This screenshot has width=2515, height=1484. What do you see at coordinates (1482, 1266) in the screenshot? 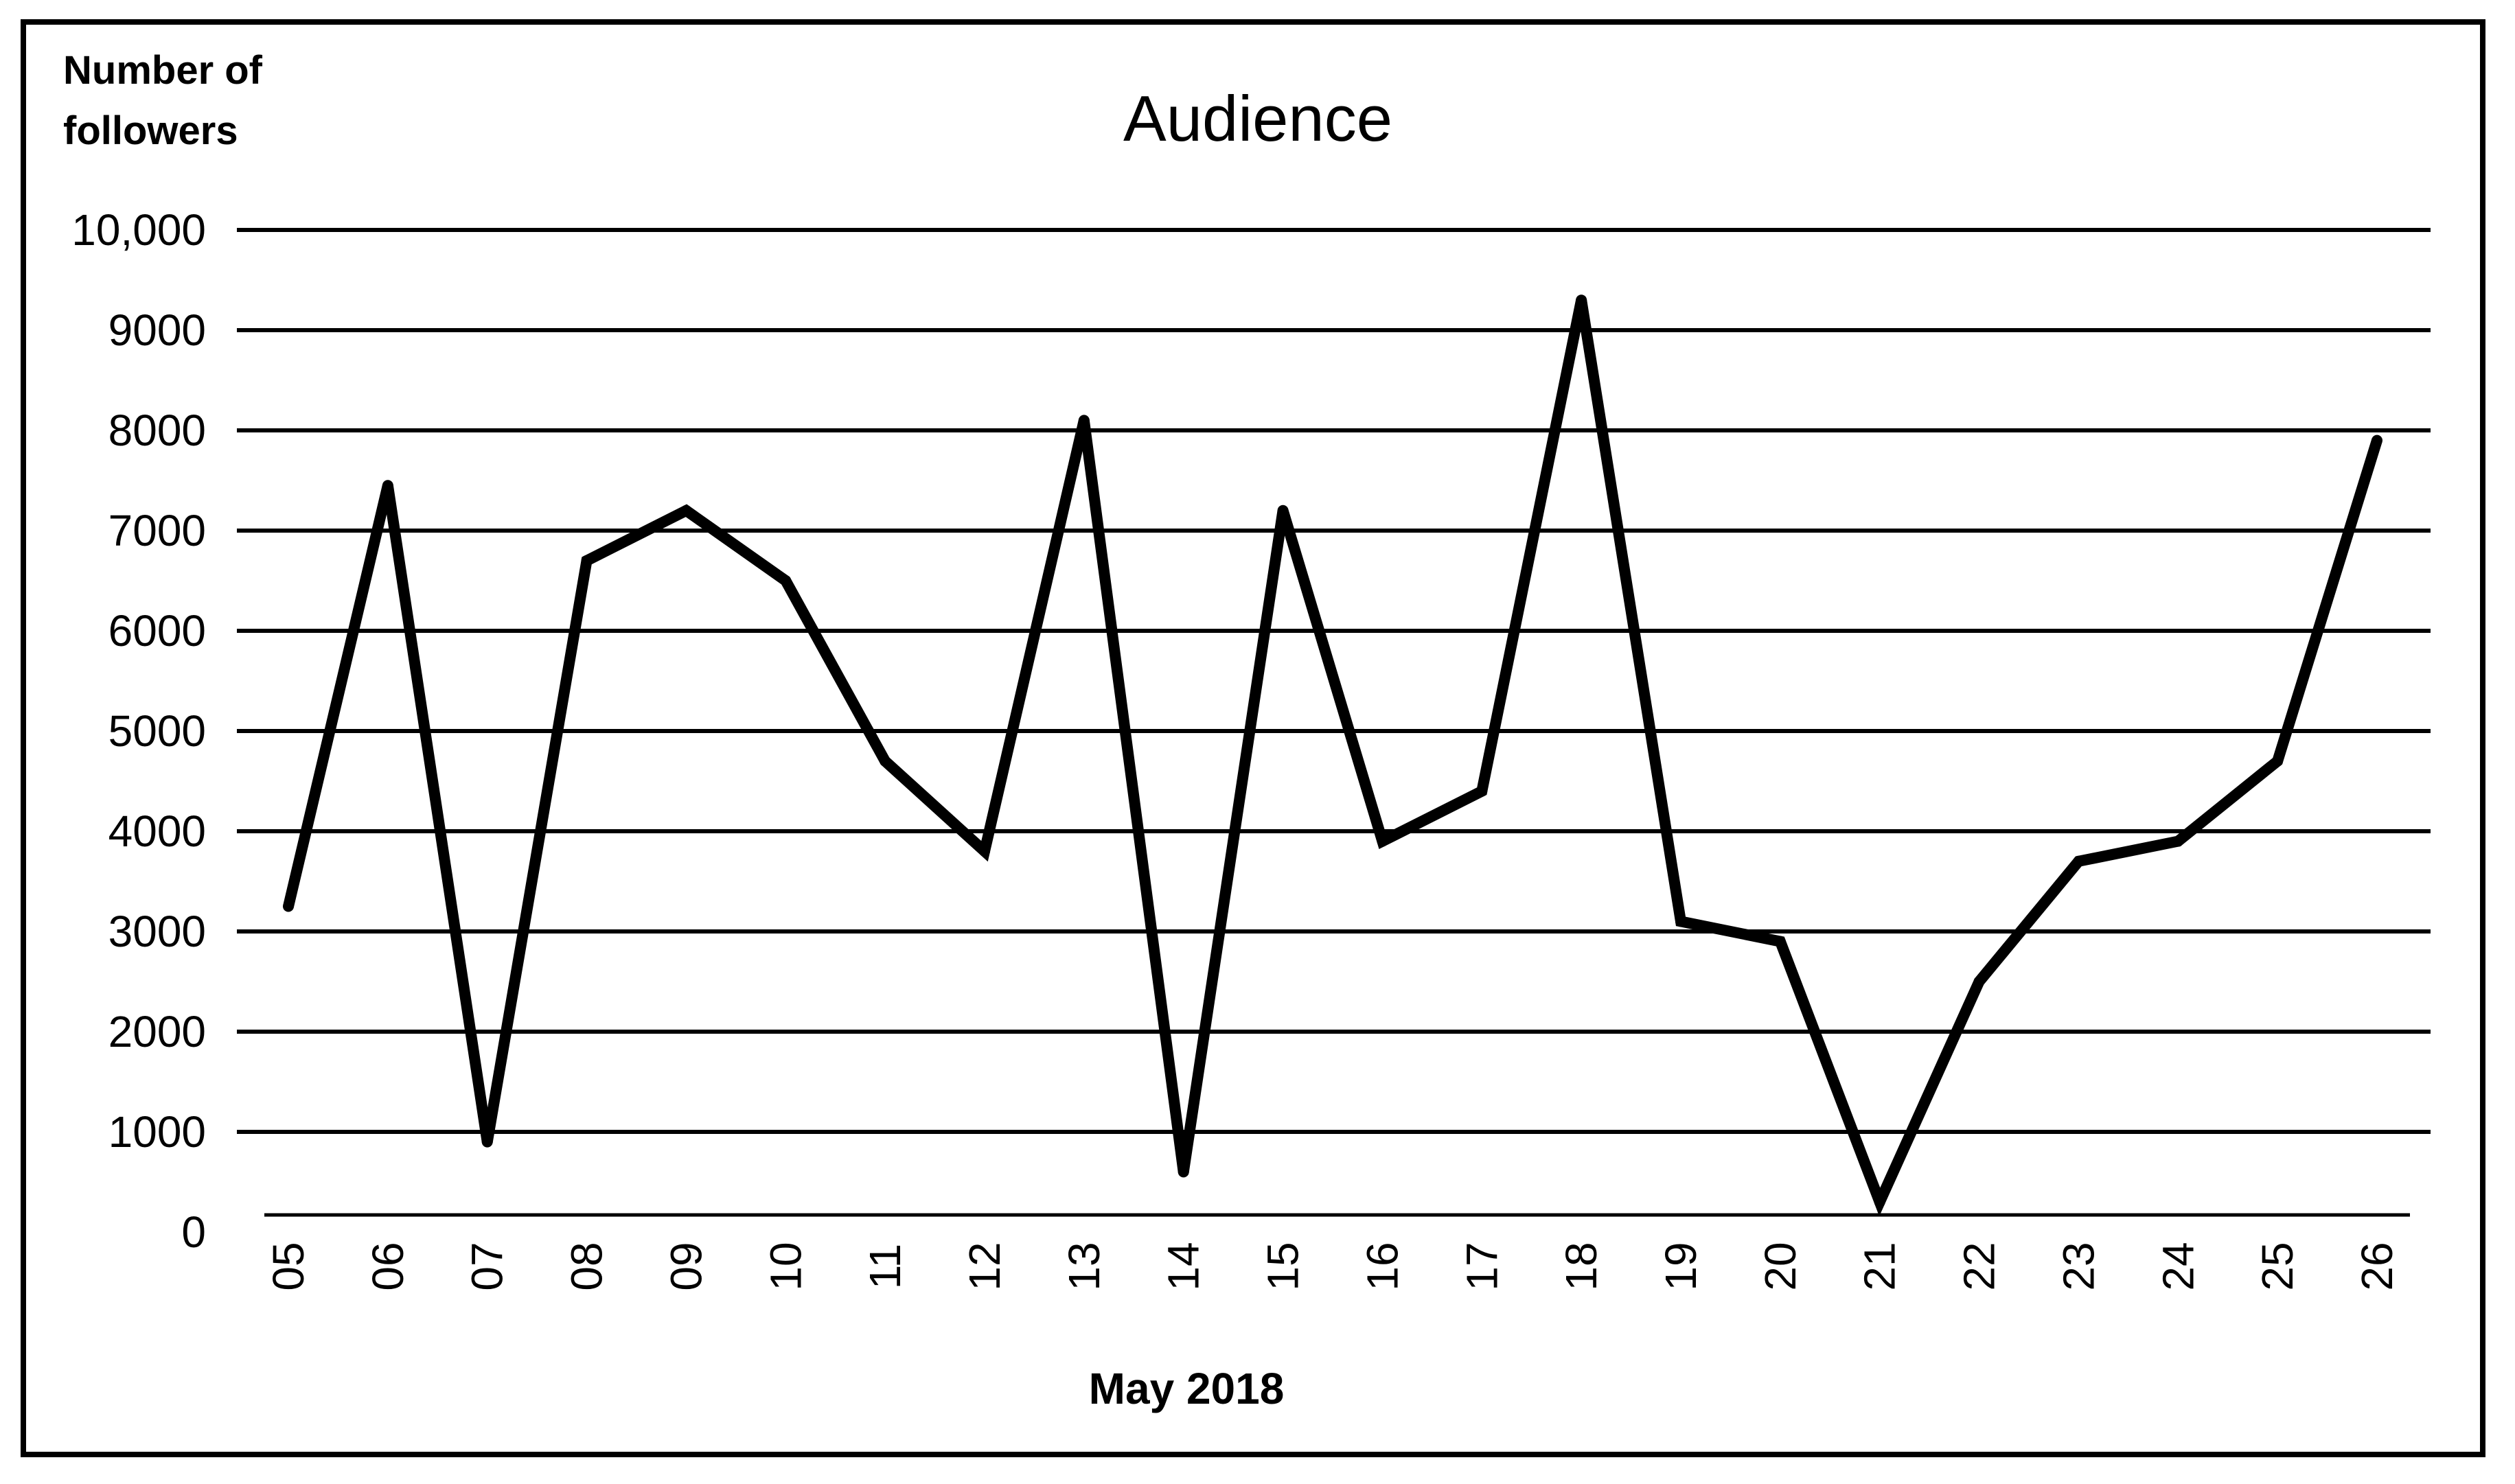
I see `x-tick-label: 17` at bounding box center [1482, 1266].